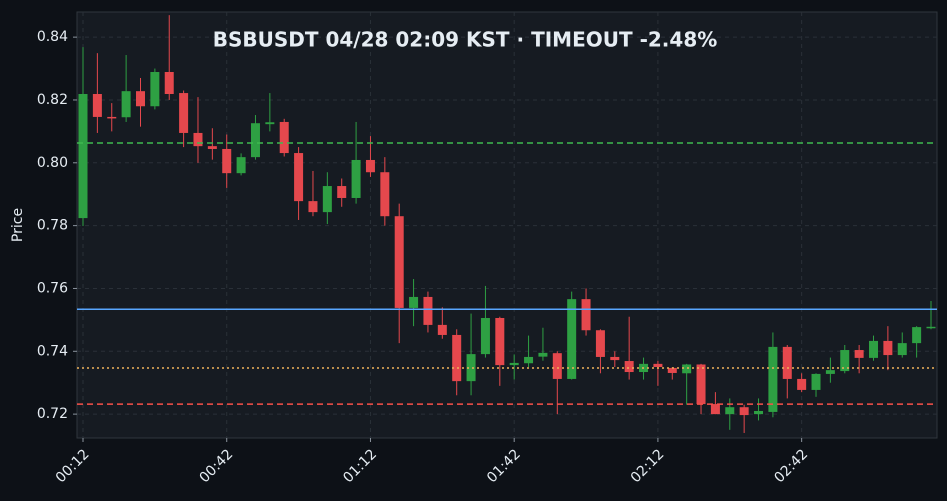 This screenshot has height=501, width=947. I want to click on y-tick-label: 0.72, so click(52, 414).